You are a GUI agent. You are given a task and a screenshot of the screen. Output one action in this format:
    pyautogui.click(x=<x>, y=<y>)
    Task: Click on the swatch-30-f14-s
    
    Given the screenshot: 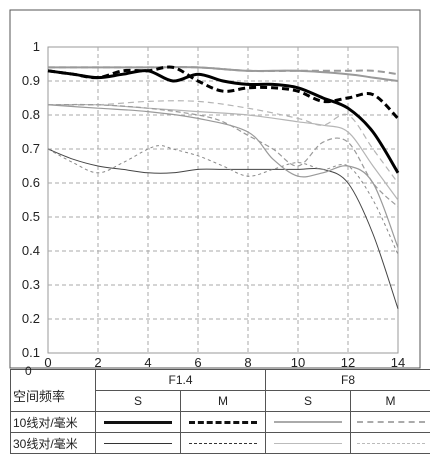 What is the action you would take?
    pyautogui.click(x=138, y=443)
    